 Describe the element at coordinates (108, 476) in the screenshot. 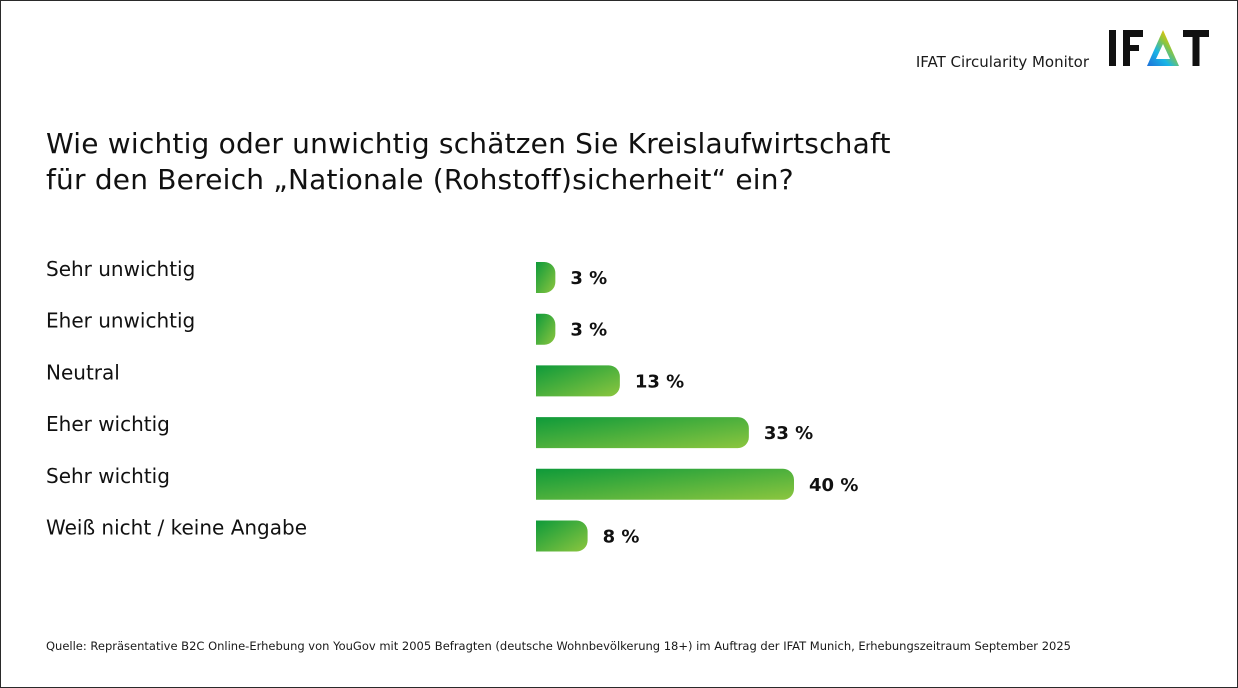

I see `category-label: Sehr wichtig` at that location.